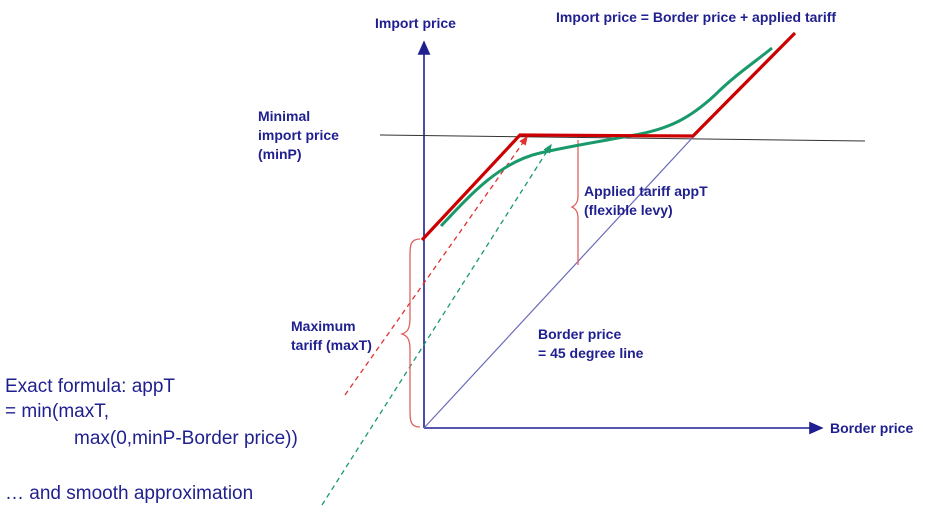  I want to click on min-import-price-label-1: Minimal, so click(284, 116).